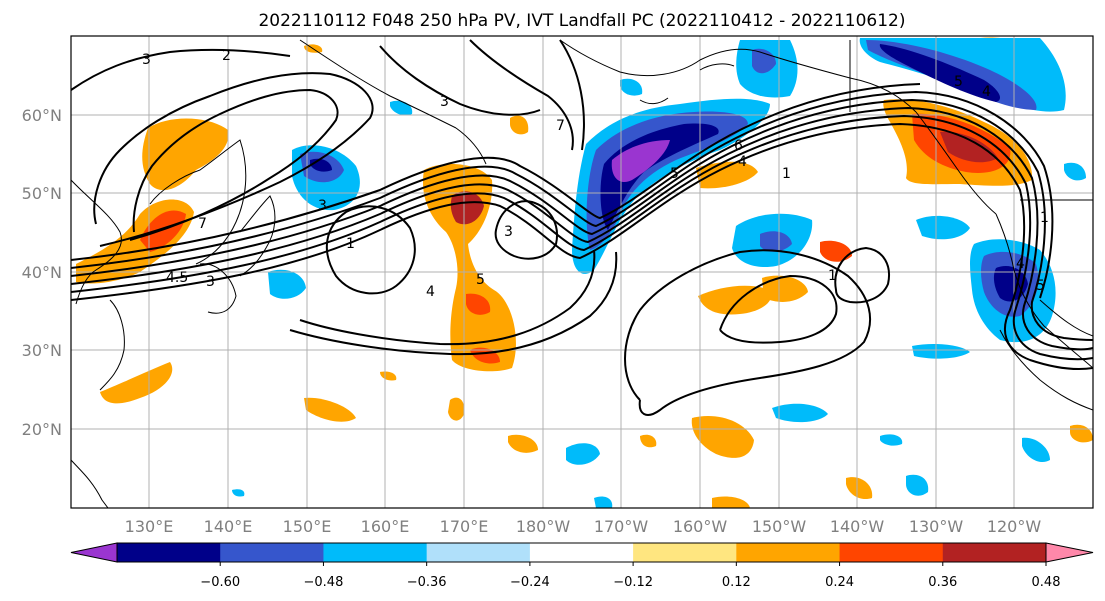 The height and width of the screenshot is (601, 1105). I want to click on colorbar-segments, so click(582, 552).